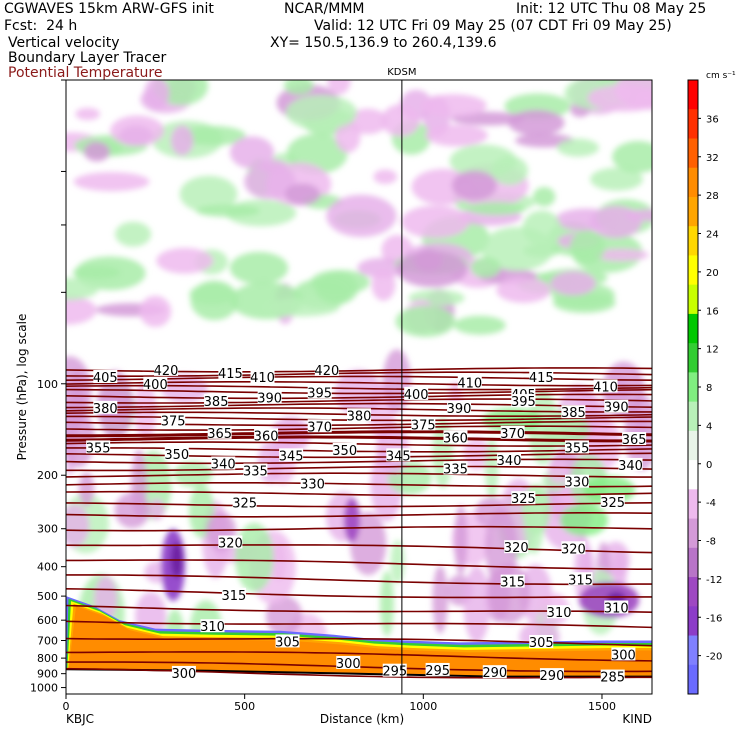 This screenshot has height=740, width=740. I want to click on isentrope-label: 395, so click(523, 402).